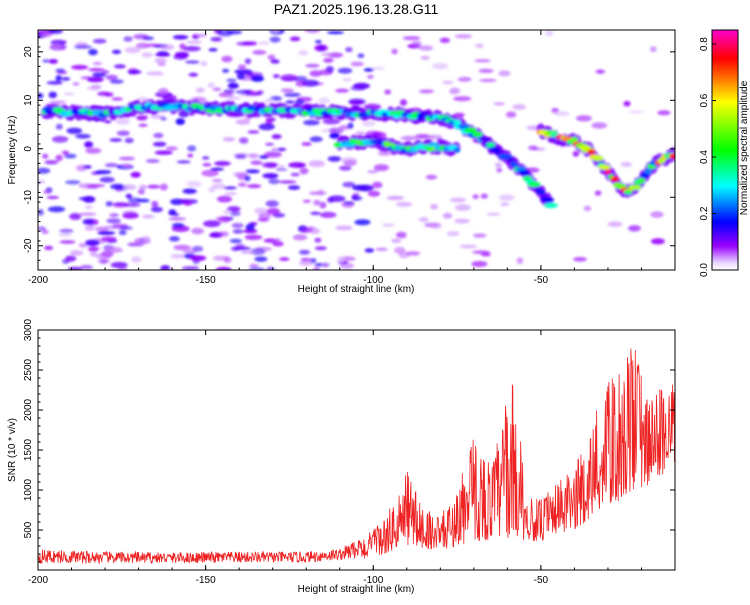 The height and width of the screenshot is (605, 750). Describe the element at coordinates (725, 150) in the screenshot. I see `colorbar-gradient` at that location.